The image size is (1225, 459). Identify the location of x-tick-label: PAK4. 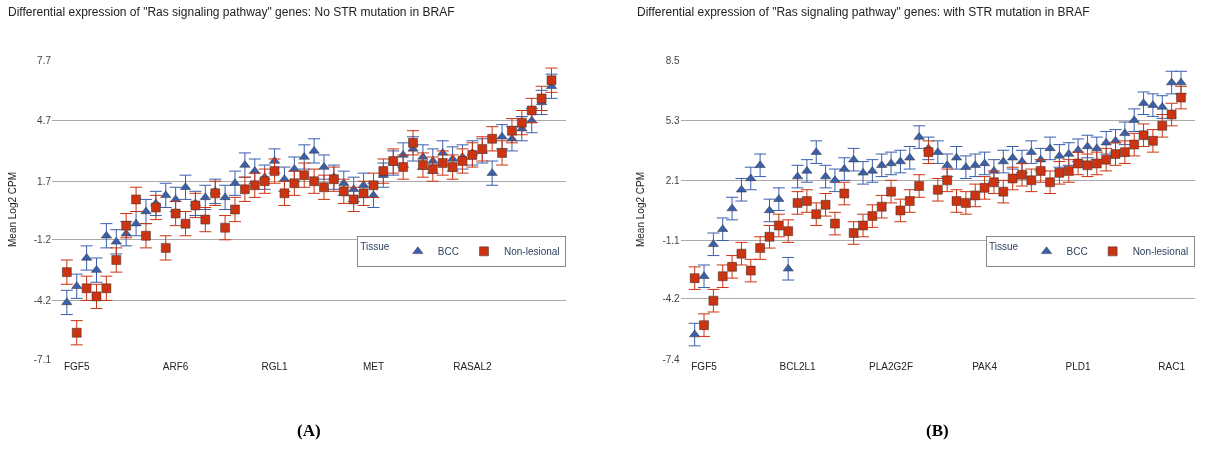
(985, 366).